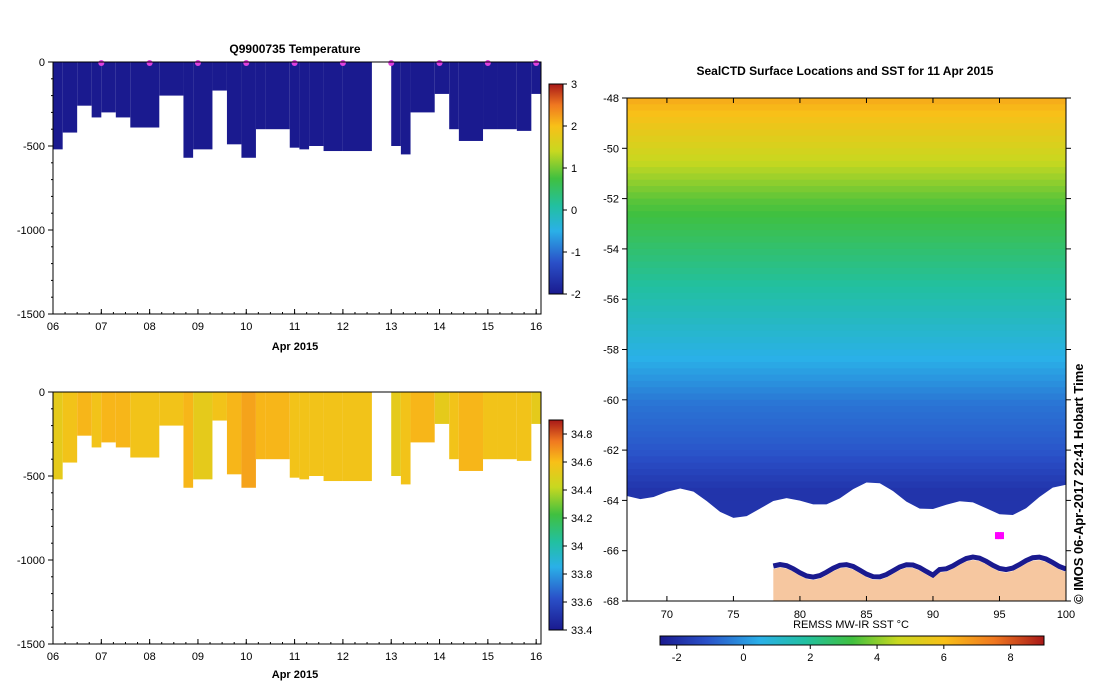  I want to click on colorbar-tick-label: 34.8, so click(581, 435).